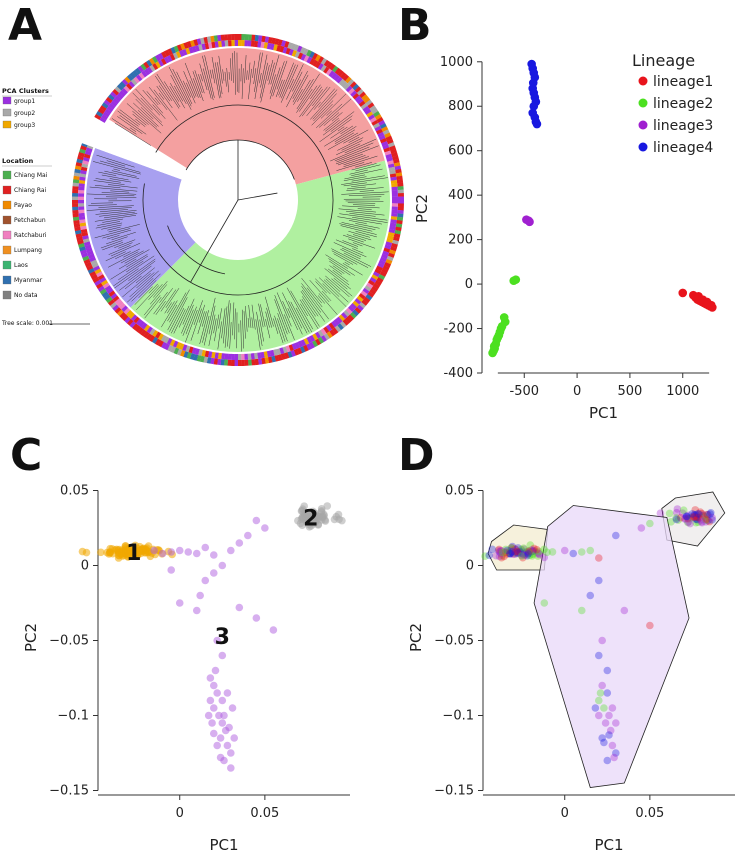  Describe the element at coordinates (683, 148) in the screenshot. I see `legend-label: lineage4` at that location.